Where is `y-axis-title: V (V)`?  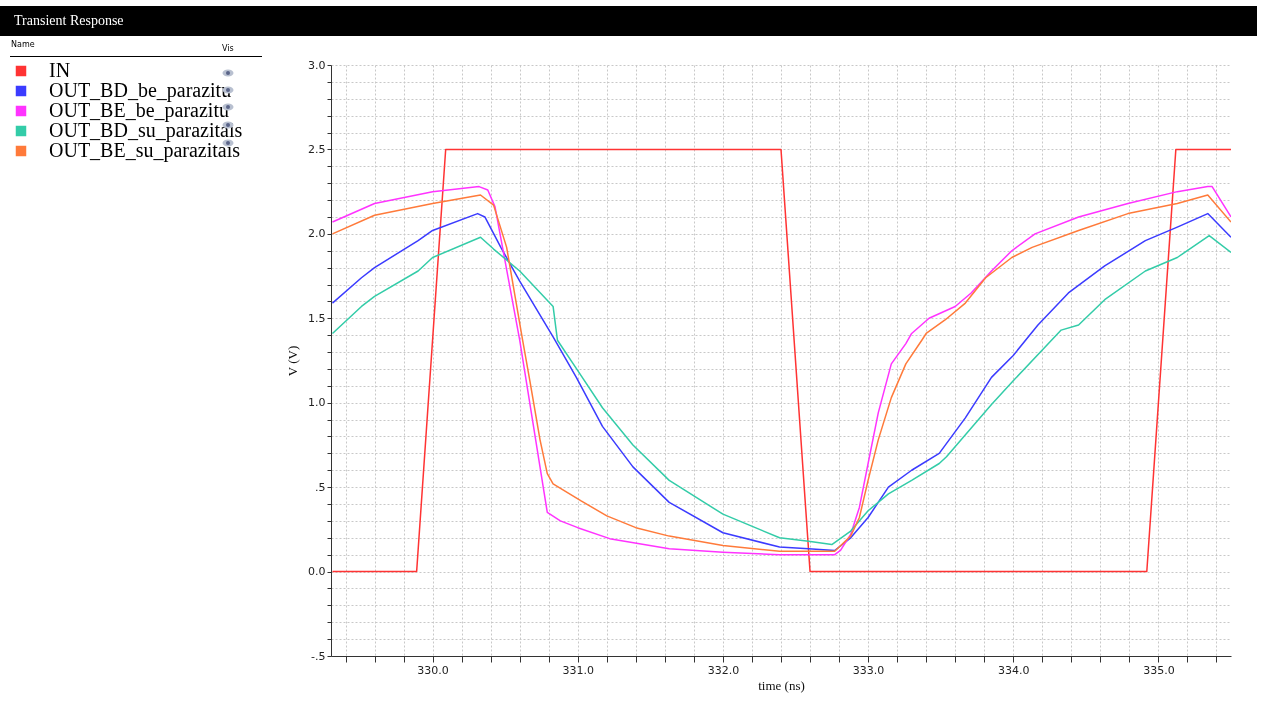 y-axis-title: V (V) is located at coordinates (293, 361).